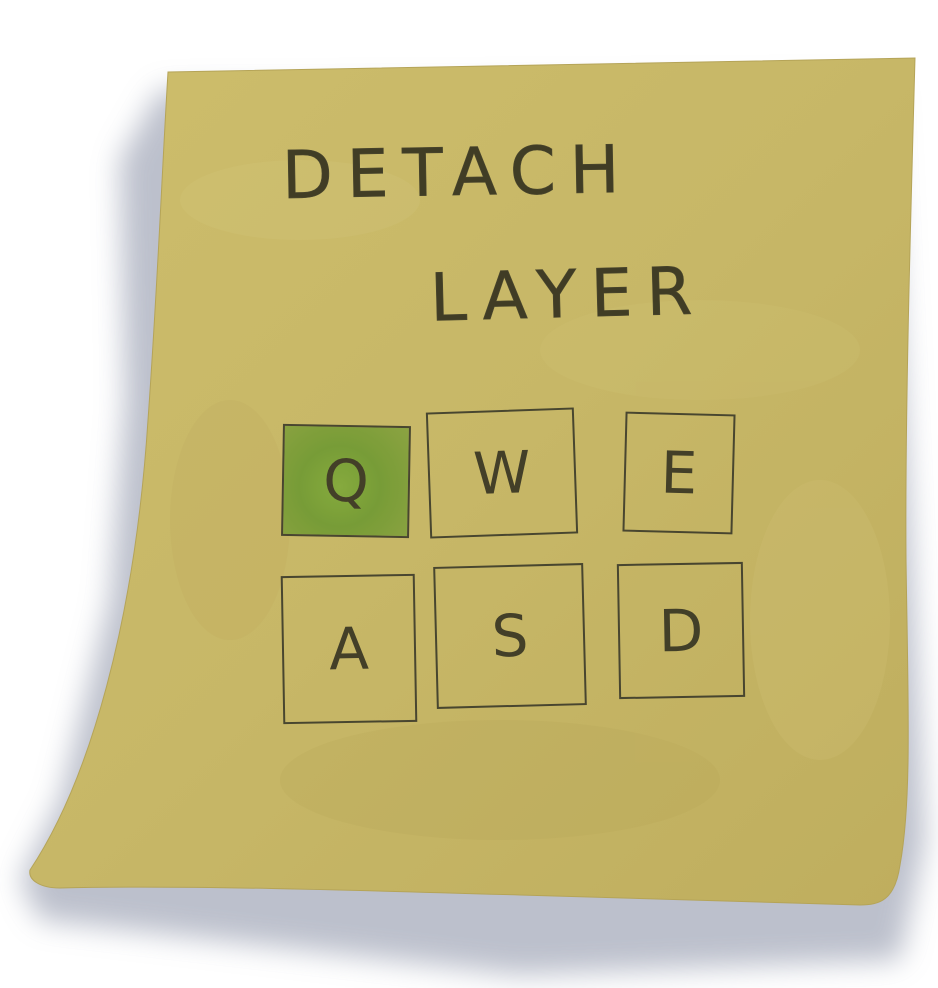 Image resolution: width=938 pixels, height=988 pixels. I want to click on key-d: D, so click(681, 630).